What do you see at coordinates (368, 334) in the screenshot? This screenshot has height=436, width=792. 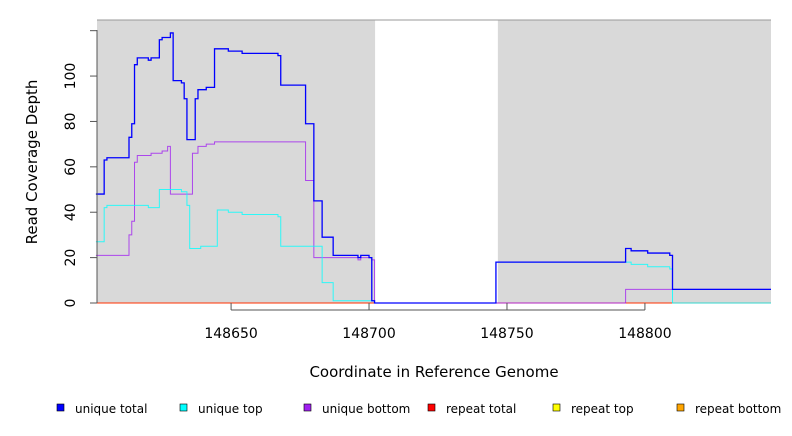 I see `x-tick-label: 148700` at bounding box center [368, 334].